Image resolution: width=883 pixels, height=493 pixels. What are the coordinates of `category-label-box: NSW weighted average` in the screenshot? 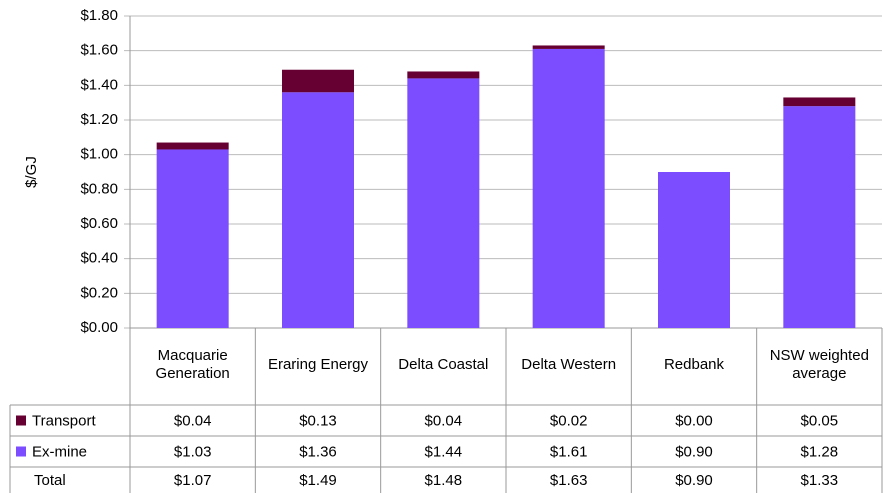 It's located at (819, 364).